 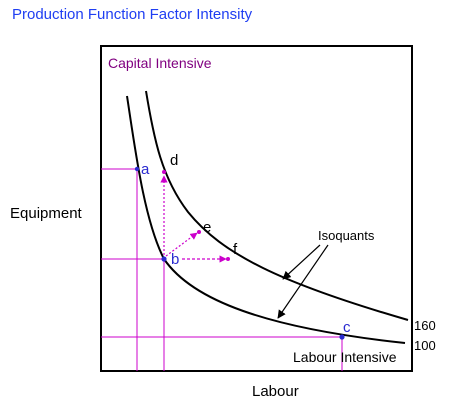 I want to click on point-label-c: c, so click(x=347, y=327).